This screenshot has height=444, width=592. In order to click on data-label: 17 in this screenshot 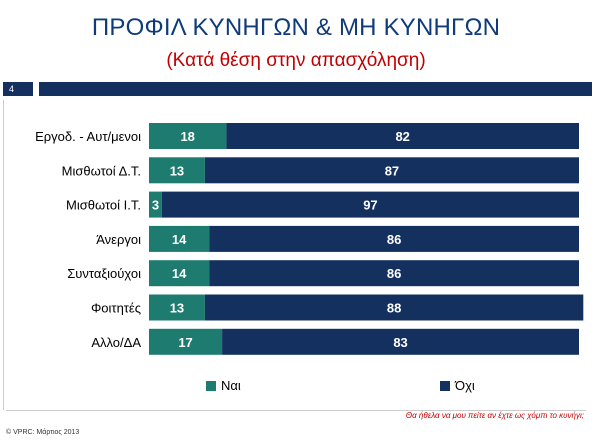, I will do `click(185, 342)`.